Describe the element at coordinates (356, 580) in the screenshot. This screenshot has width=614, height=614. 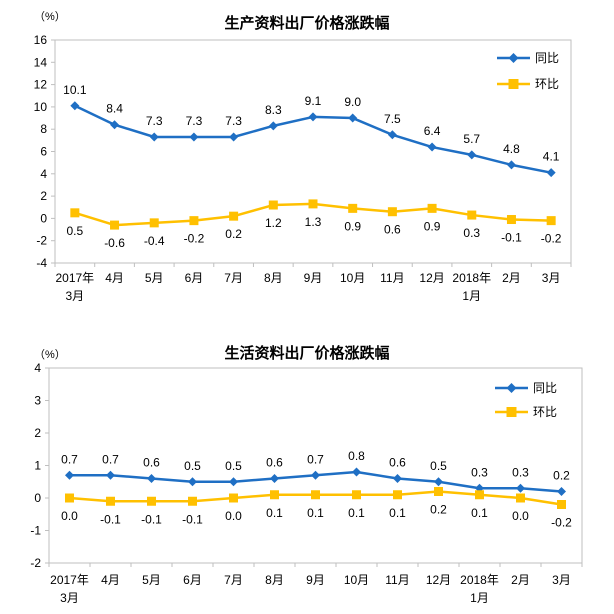
I see `x-axis-label: 10月` at that location.